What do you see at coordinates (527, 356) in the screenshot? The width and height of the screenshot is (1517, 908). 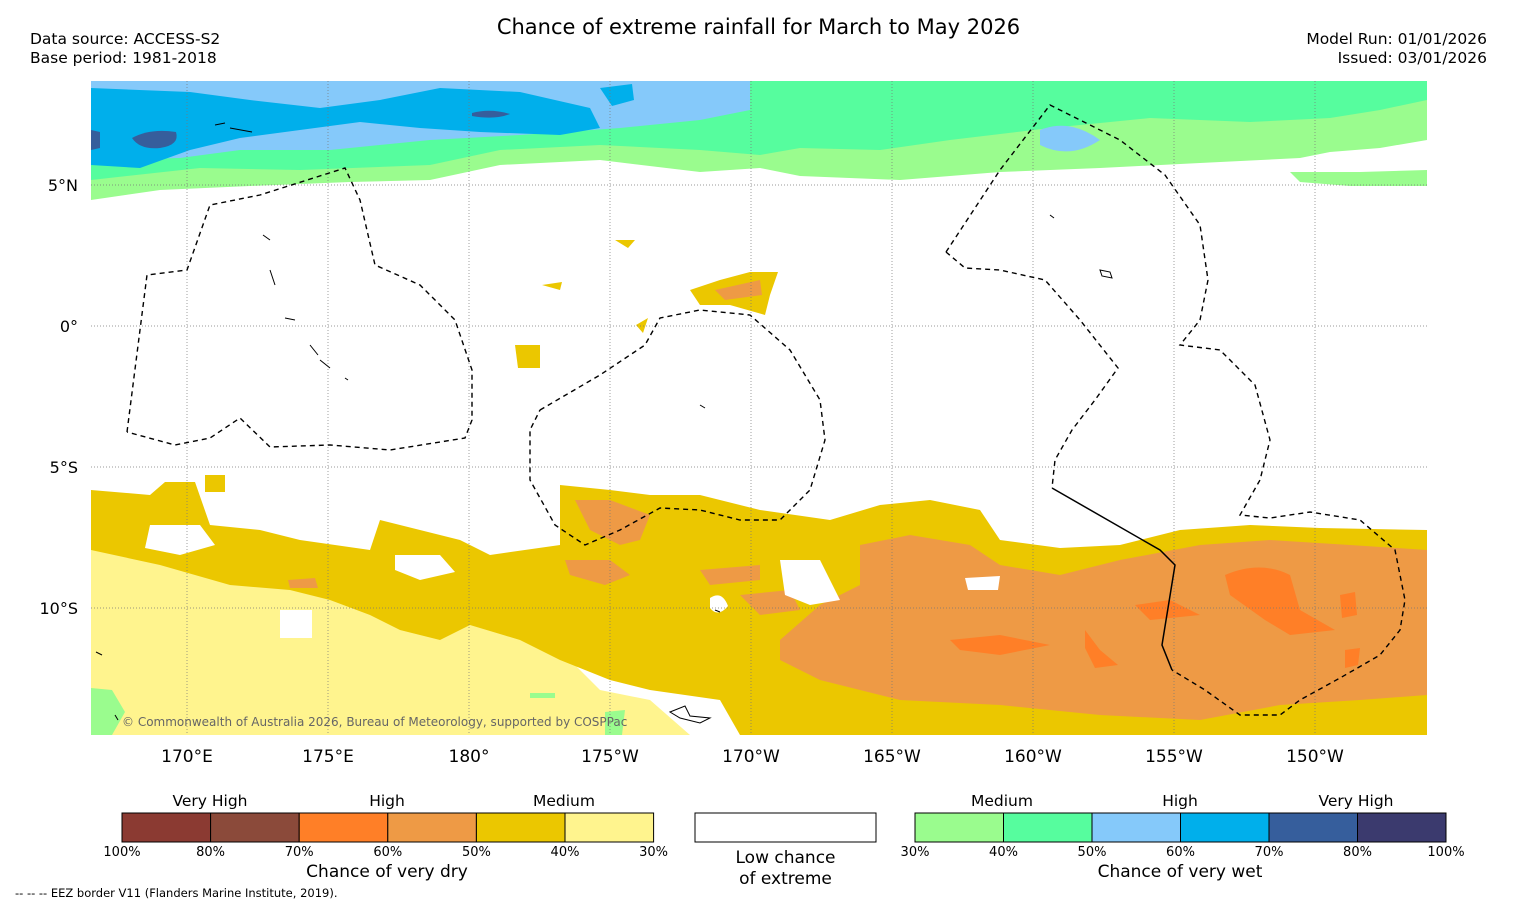 I see `dry-patch-eq-b` at bounding box center [527, 356].